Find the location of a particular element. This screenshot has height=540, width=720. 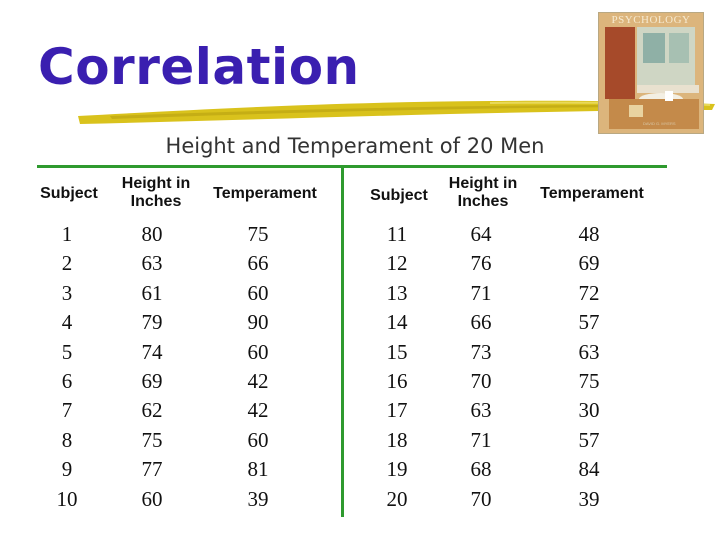

table-cell: 13 is located at coordinates (397, 292).